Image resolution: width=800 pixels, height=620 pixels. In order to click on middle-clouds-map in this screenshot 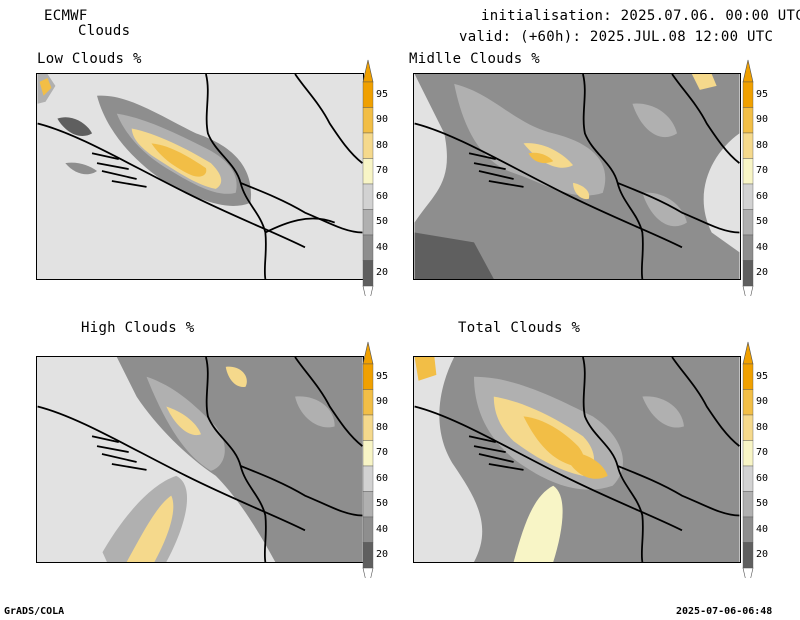, I will do `click(577, 176)`.